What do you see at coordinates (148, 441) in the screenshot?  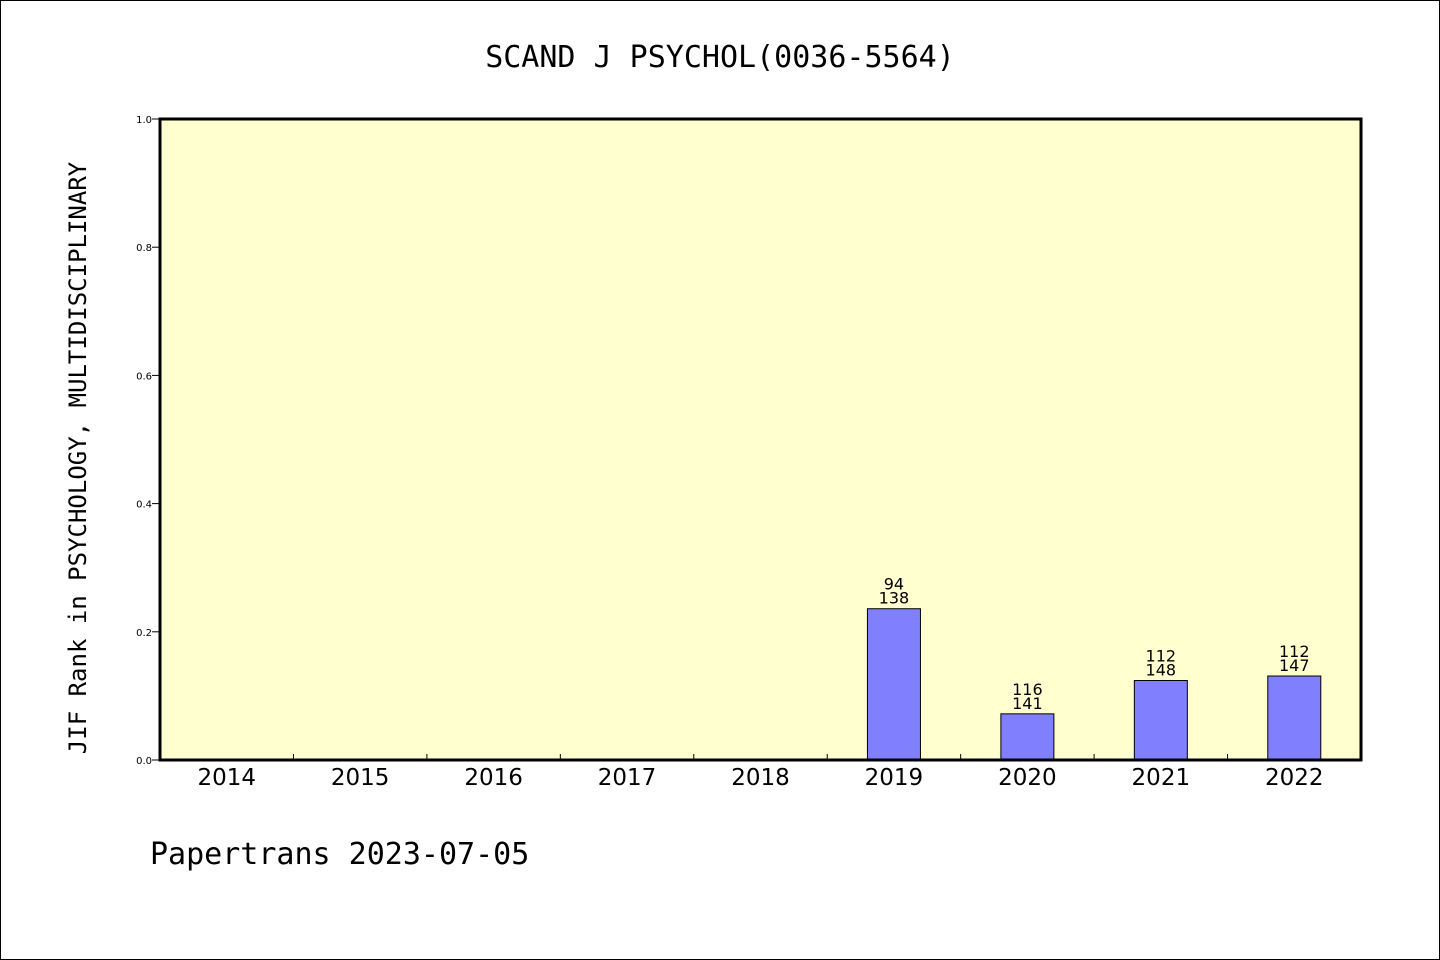 I see `y-axis-ticks: 0.0 0.2 0.4 0.6 0.8 1.0` at bounding box center [148, 441].